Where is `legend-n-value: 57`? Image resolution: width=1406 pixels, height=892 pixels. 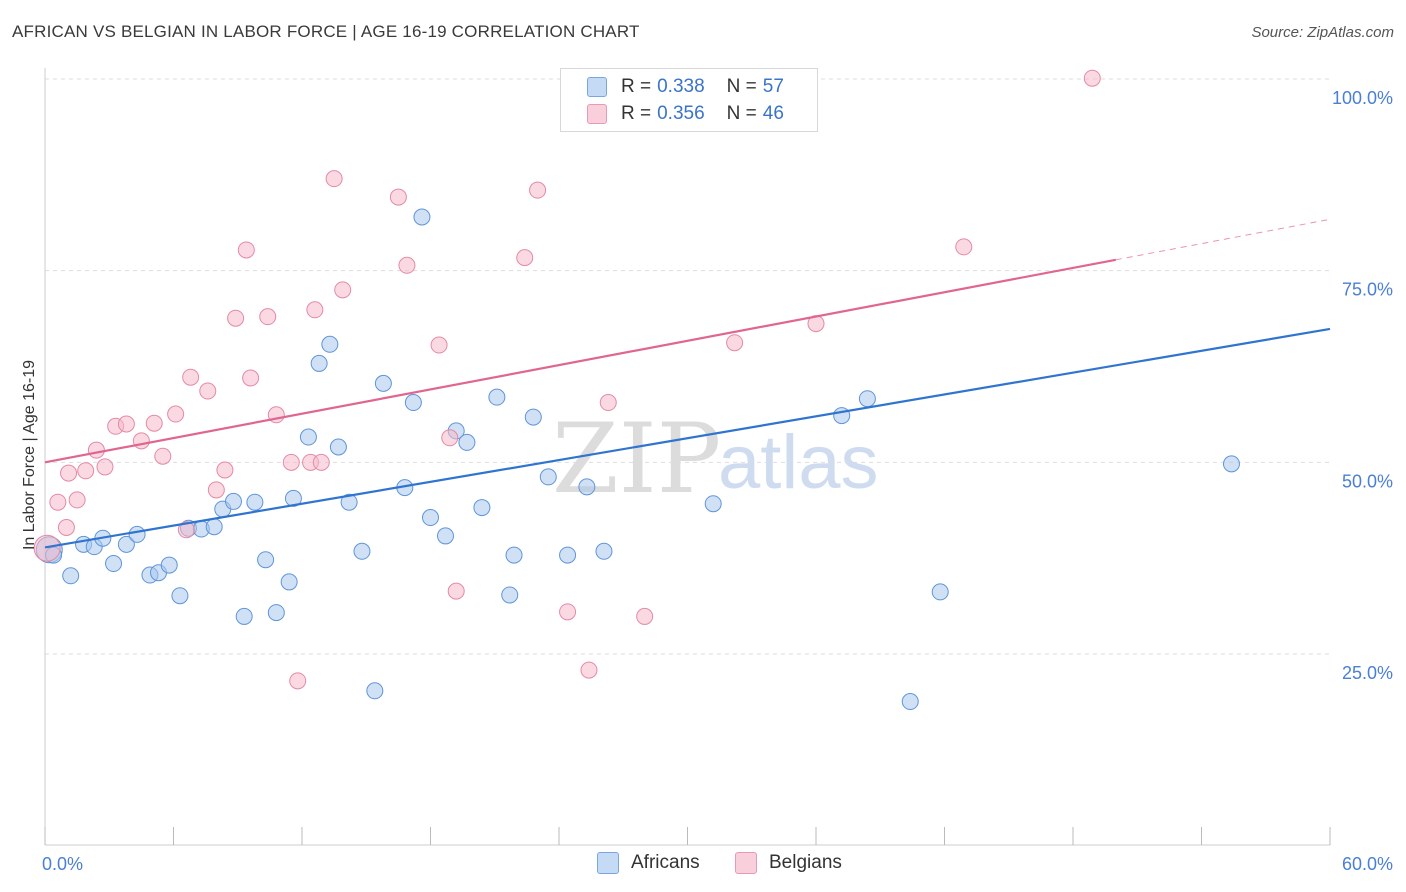
legend-n-value: 57 is located at coordinates (773, 86).